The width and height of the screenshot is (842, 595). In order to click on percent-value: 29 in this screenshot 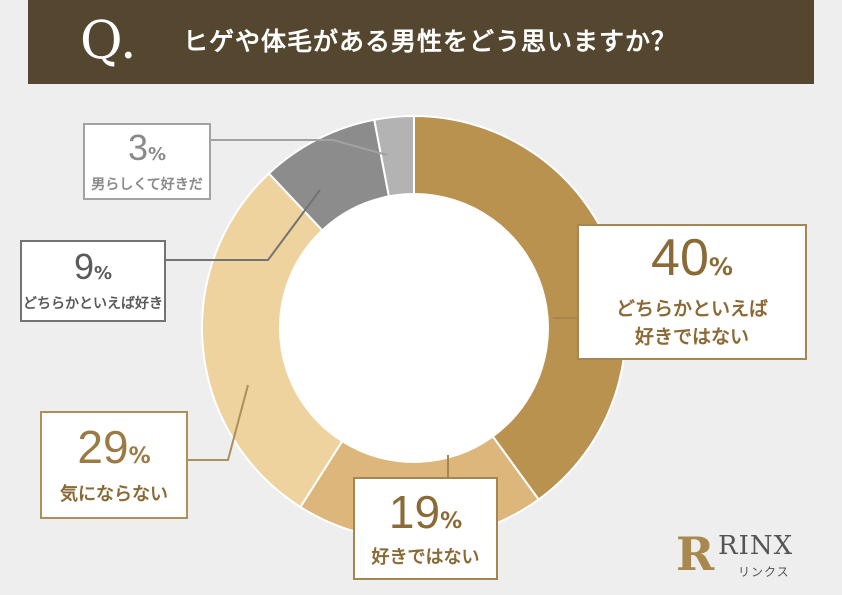, I will do `click(103, 447)`.